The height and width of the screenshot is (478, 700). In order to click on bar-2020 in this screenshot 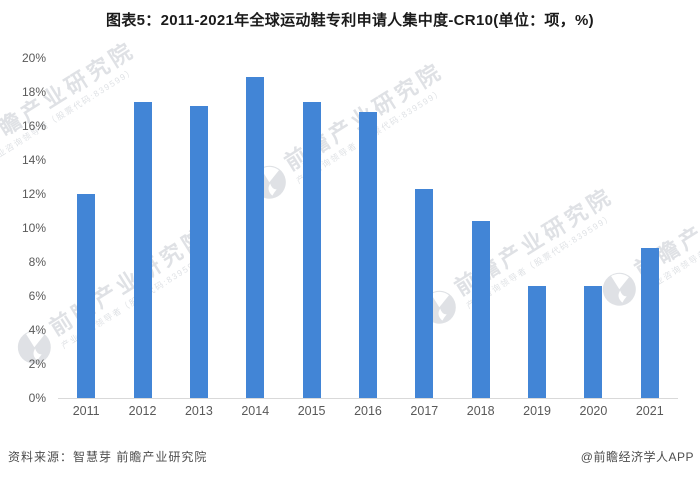, I will do `click(593, 341)`.